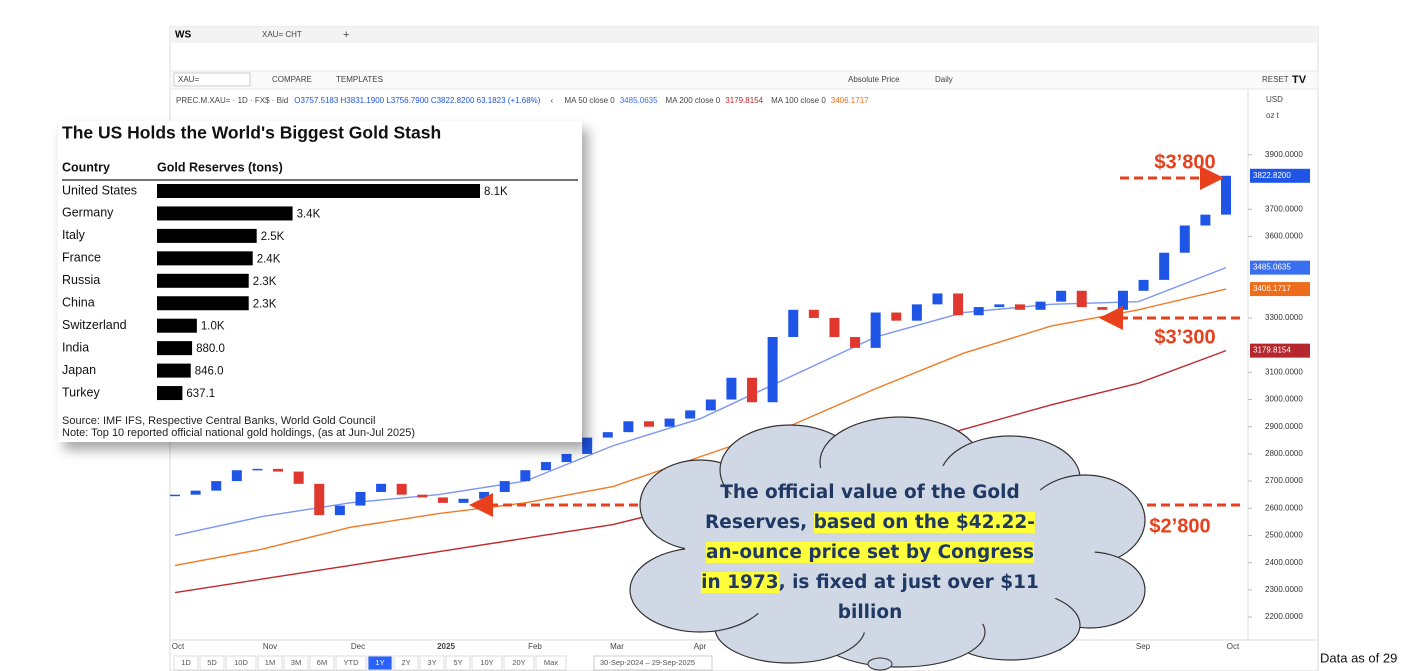 The height and width of the screenshot is (671, 1413). I want to click on value-label: 846.0, so click(209, 372).